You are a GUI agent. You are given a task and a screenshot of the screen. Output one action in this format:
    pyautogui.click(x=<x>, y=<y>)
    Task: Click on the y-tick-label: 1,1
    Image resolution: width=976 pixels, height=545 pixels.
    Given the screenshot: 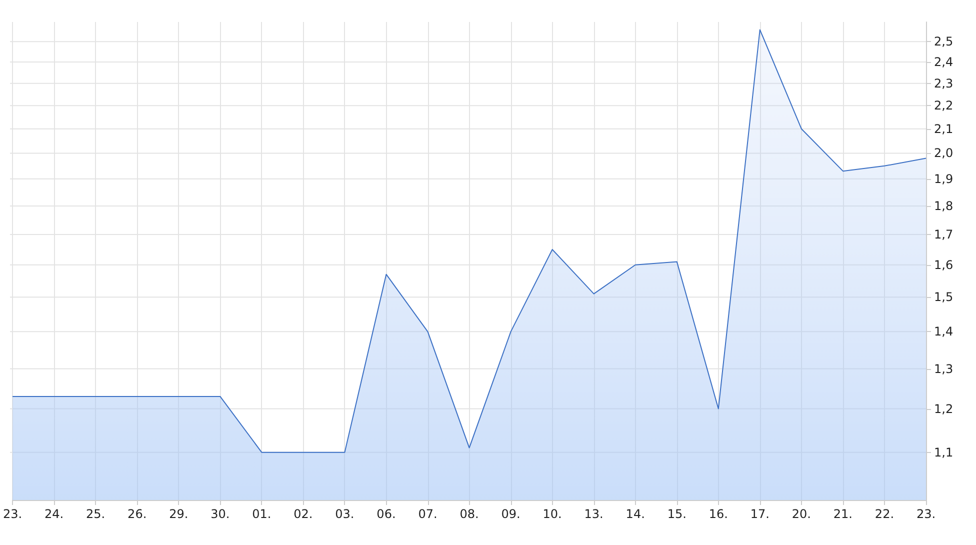 What is the action you would take?
    pyautogui.click(x=944, y=452)
    